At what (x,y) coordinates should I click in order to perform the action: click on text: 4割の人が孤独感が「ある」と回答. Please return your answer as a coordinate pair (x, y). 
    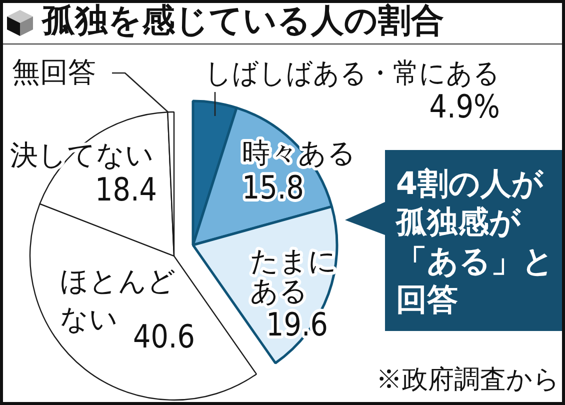
    Looking at the image, I should click on (474, 242).